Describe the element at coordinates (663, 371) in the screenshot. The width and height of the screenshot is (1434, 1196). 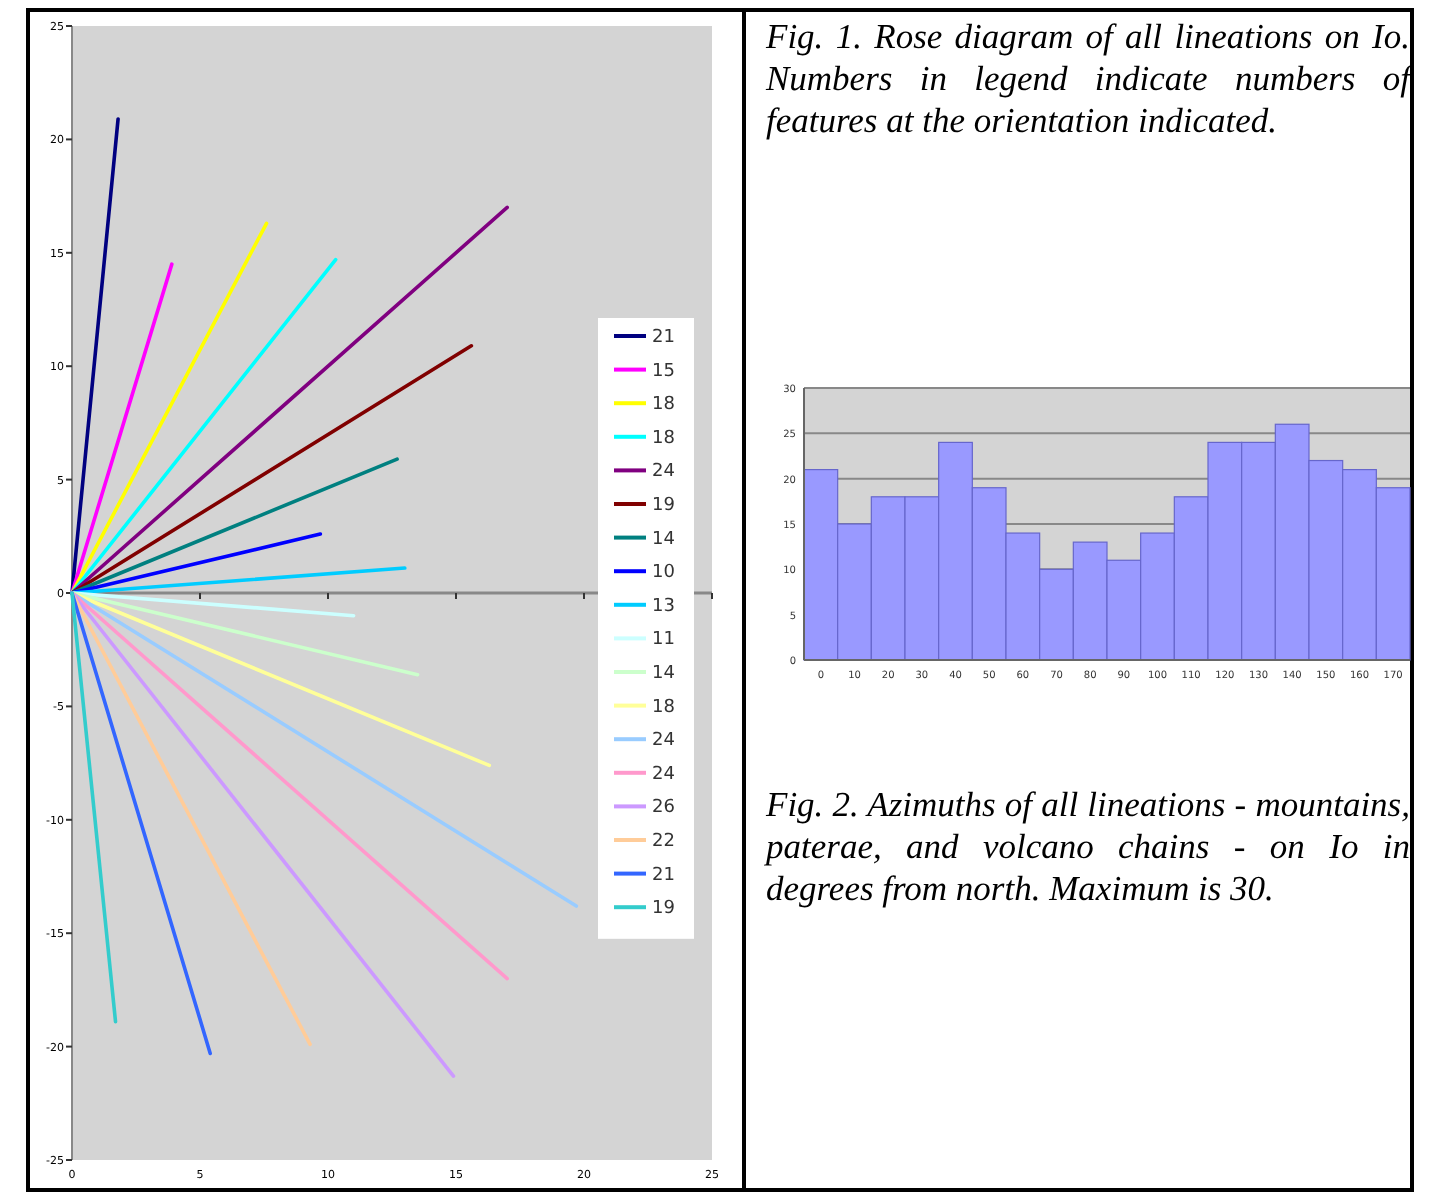
I see `legend-label: 15` at that location.